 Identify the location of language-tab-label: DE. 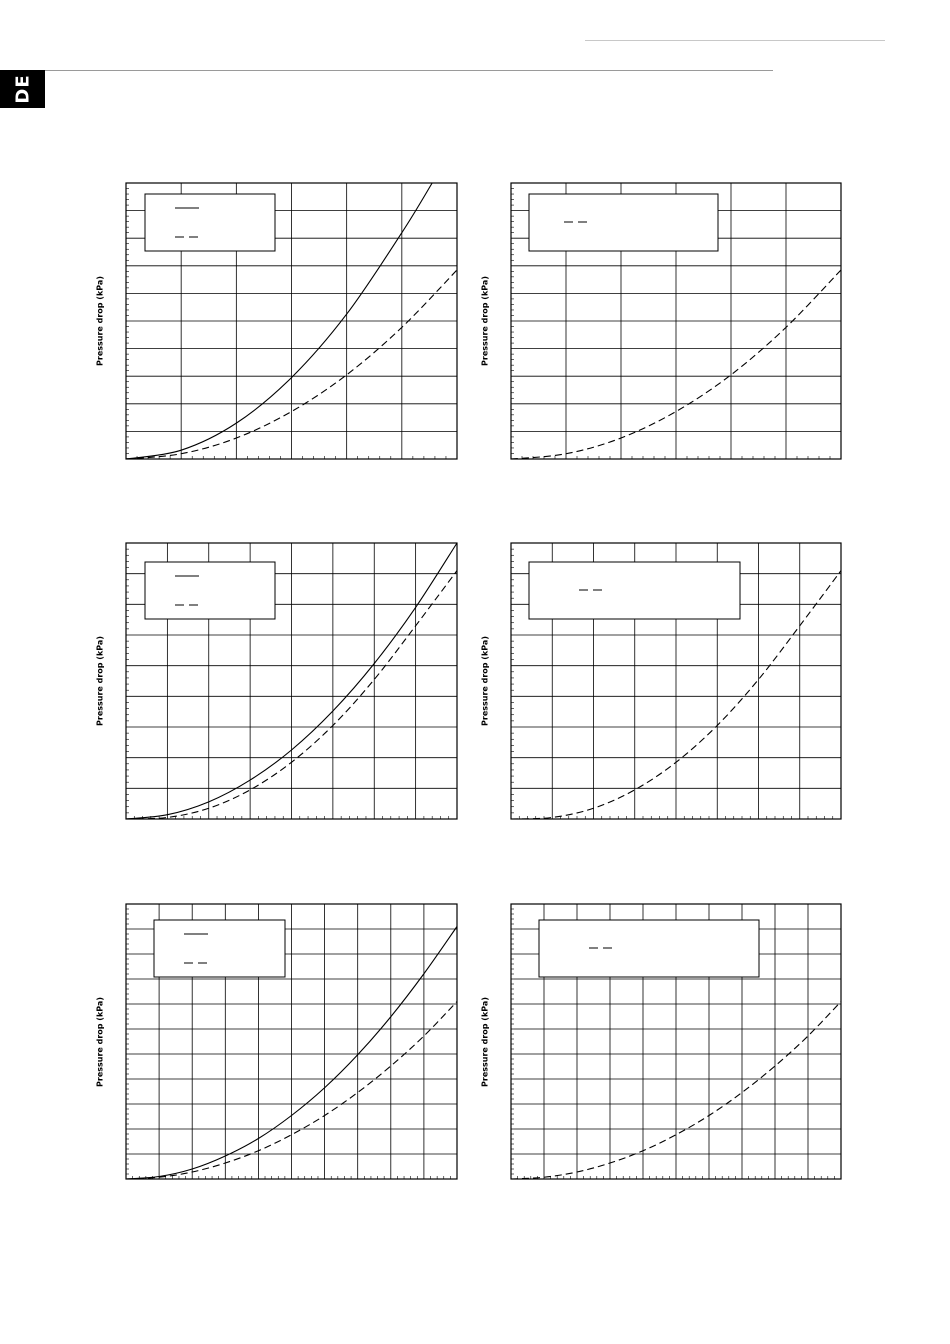
(22, 89).